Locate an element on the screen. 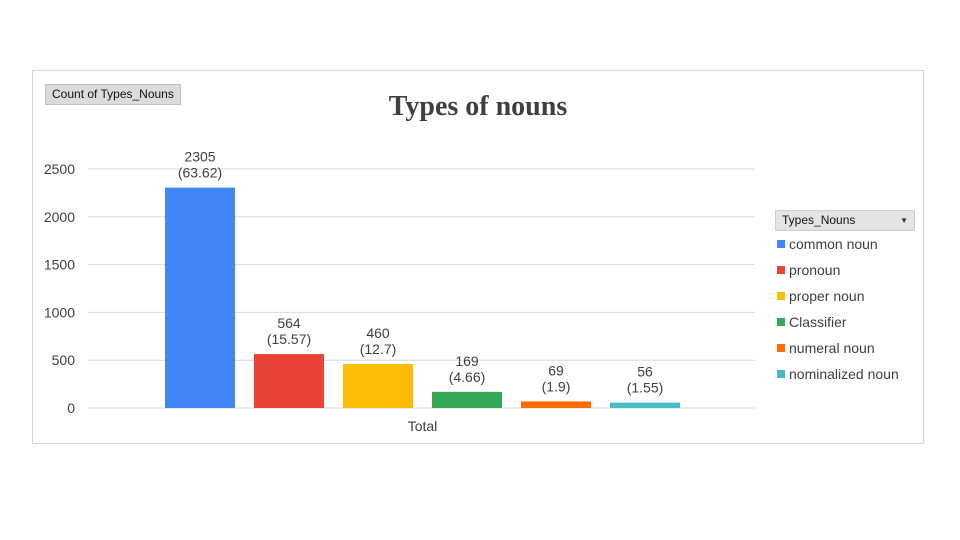 The image size is (960, 540). legend-item-pronoun: pronoun is located at coordinates (845, 270).